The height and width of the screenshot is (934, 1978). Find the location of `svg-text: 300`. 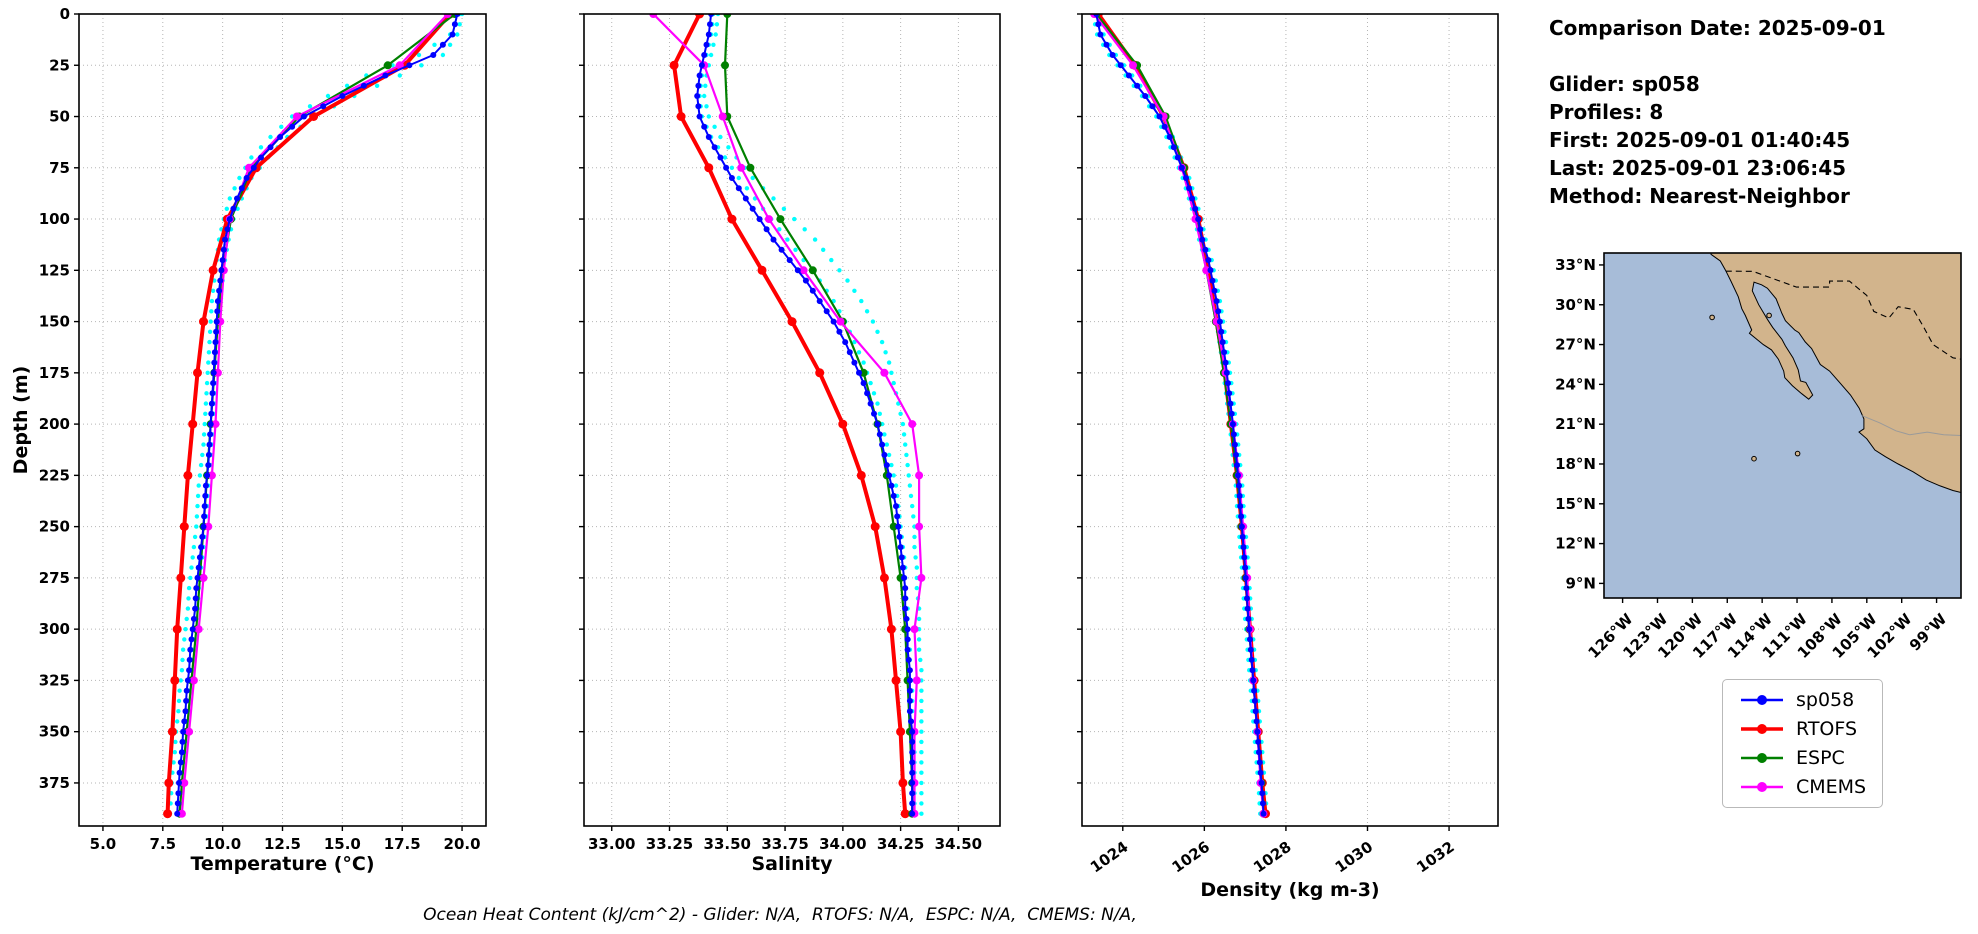

svg-text: 300 is located at coordinates (54, 629).